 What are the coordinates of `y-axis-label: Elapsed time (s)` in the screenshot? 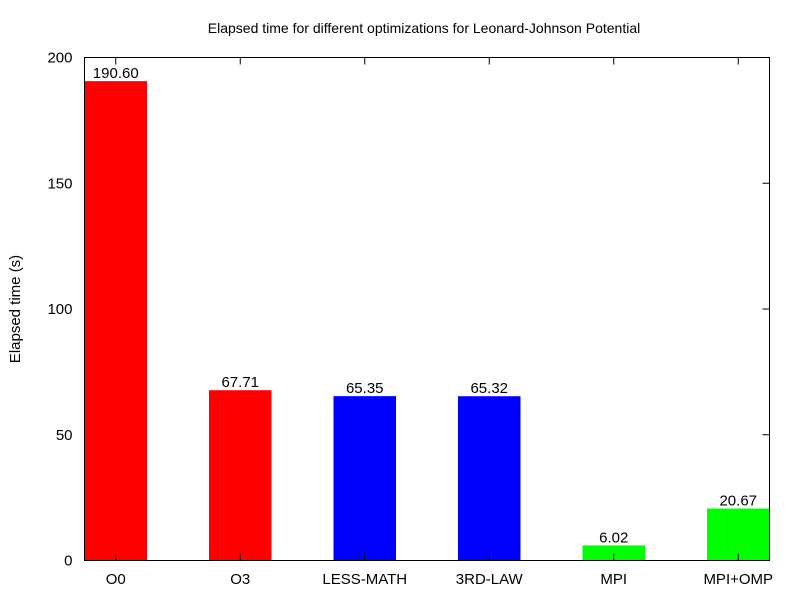 It's located at (15, 309).